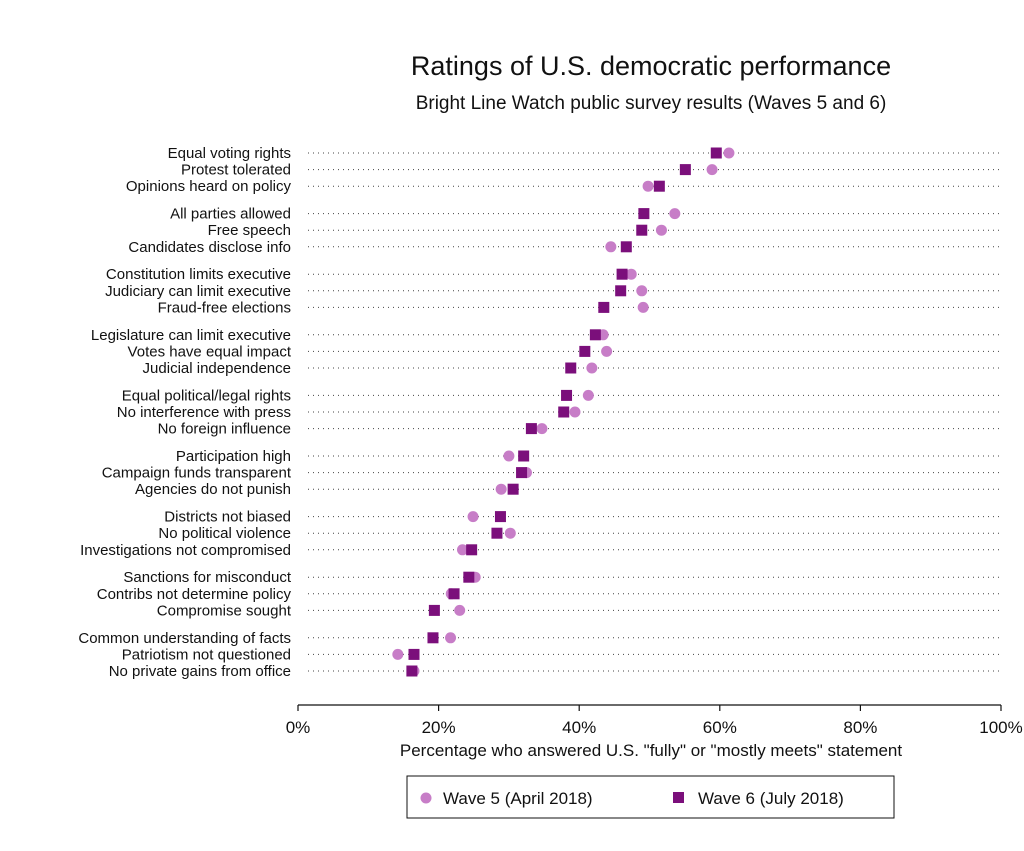  Describe the element at coordinates (298, 727) in the screenshot. I see `x-tick-label: 0%` at that location.